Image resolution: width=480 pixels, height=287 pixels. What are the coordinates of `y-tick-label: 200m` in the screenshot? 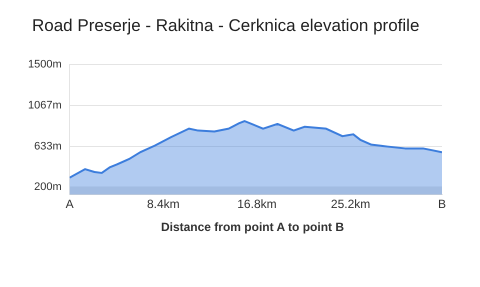 It's located at (48, 187).